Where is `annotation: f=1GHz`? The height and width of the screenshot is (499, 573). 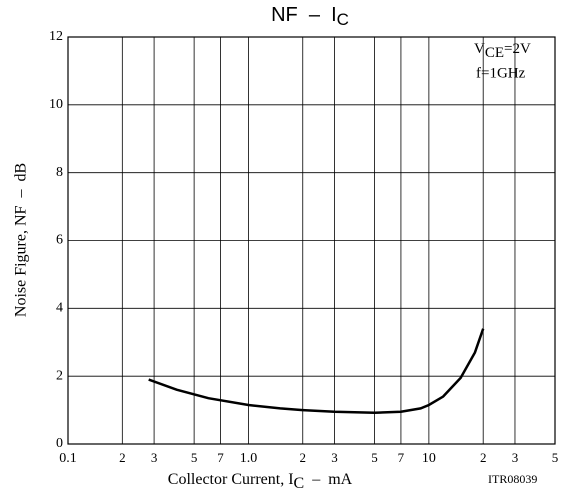 annotation: f=1GHz is located at coordinates (501, 73).